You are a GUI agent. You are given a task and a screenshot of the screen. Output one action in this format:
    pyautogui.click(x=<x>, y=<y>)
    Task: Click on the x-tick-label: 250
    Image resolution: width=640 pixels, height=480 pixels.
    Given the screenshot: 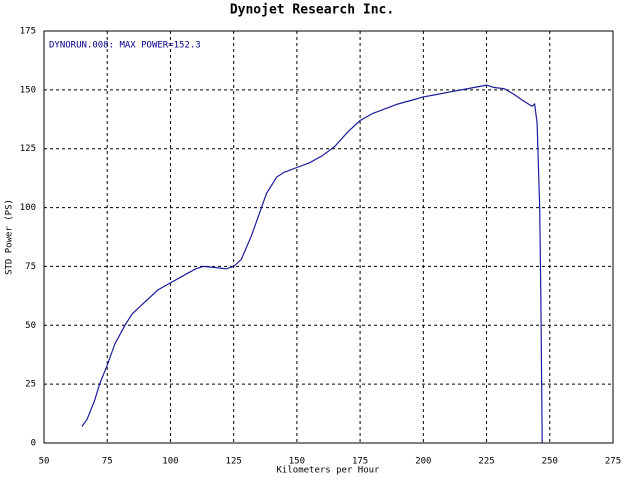 What is the action you would take?
    pyautogui.click(x=550, y=462)
    